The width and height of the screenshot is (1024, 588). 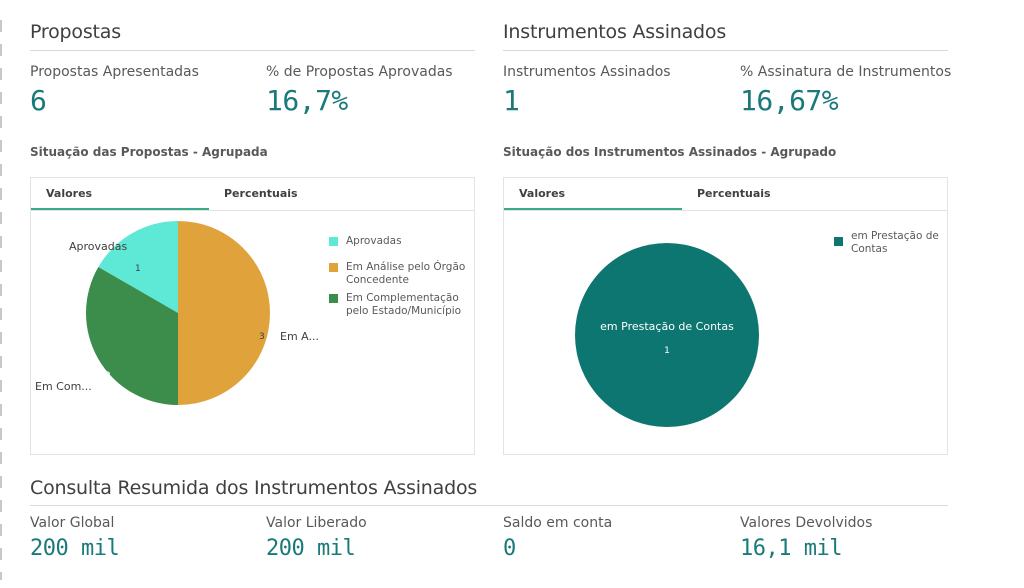 I want to click on legend-item-complementacao: Em Complementação pelo Estado/Município, so click(x=401, y=305).